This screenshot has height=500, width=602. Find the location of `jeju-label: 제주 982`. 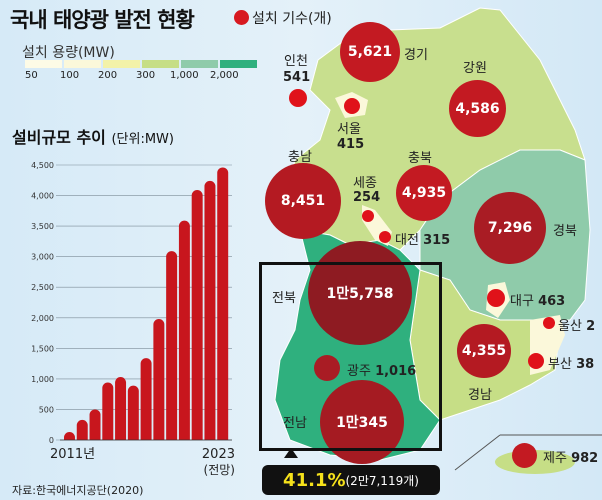

jeju-label: 제주 982 is located at coordinates (571, 458).